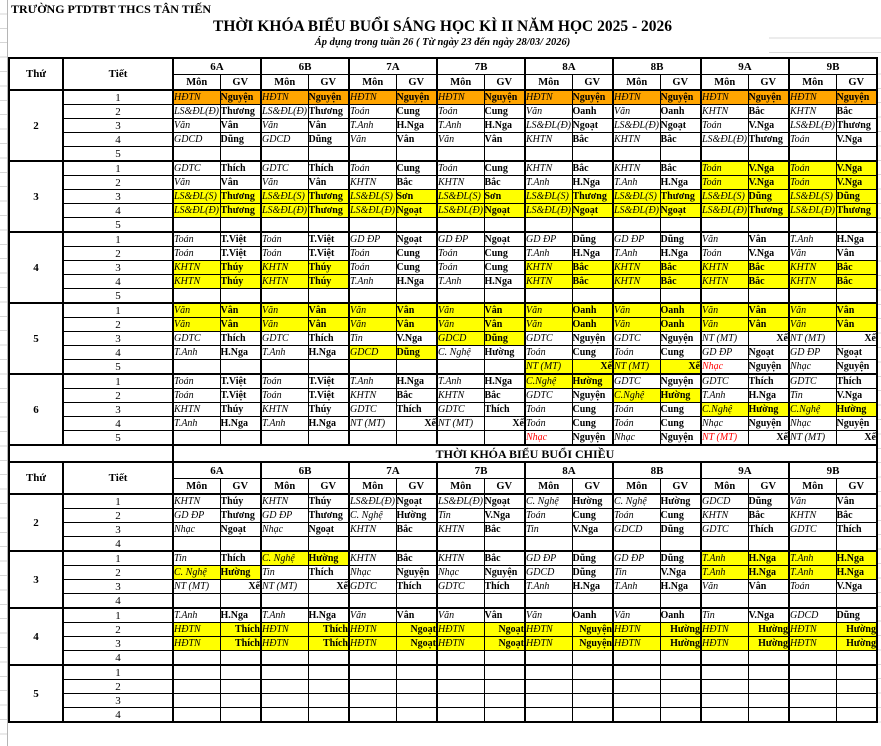 This screenshot has width=881, height=746. Describe the element at coordinates (372, 253) in the screenshot. I see `subject-cell-7A: Toán` at that location.